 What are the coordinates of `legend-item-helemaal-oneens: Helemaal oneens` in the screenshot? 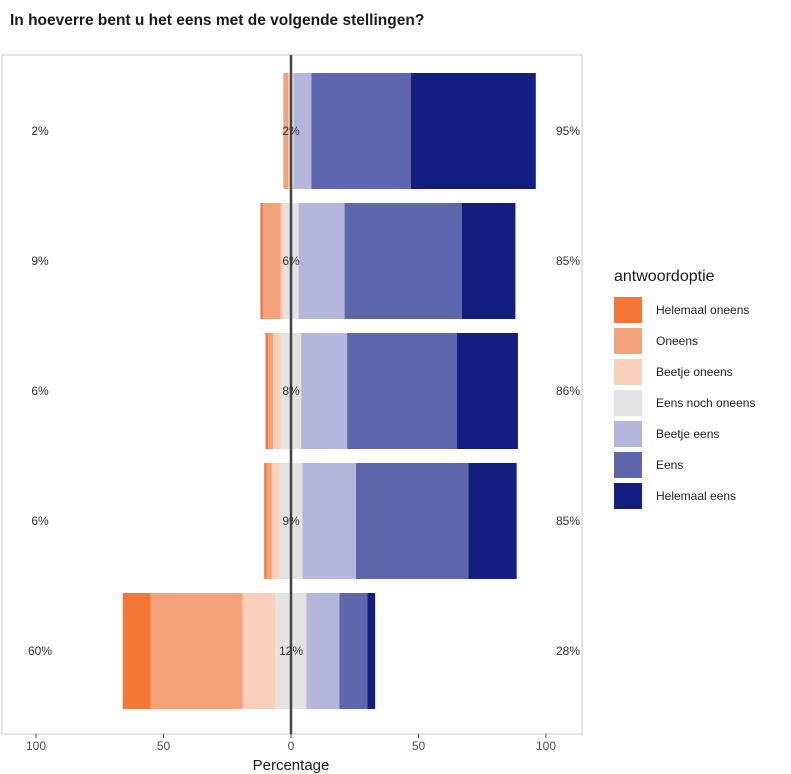 It's located at (684, 309).